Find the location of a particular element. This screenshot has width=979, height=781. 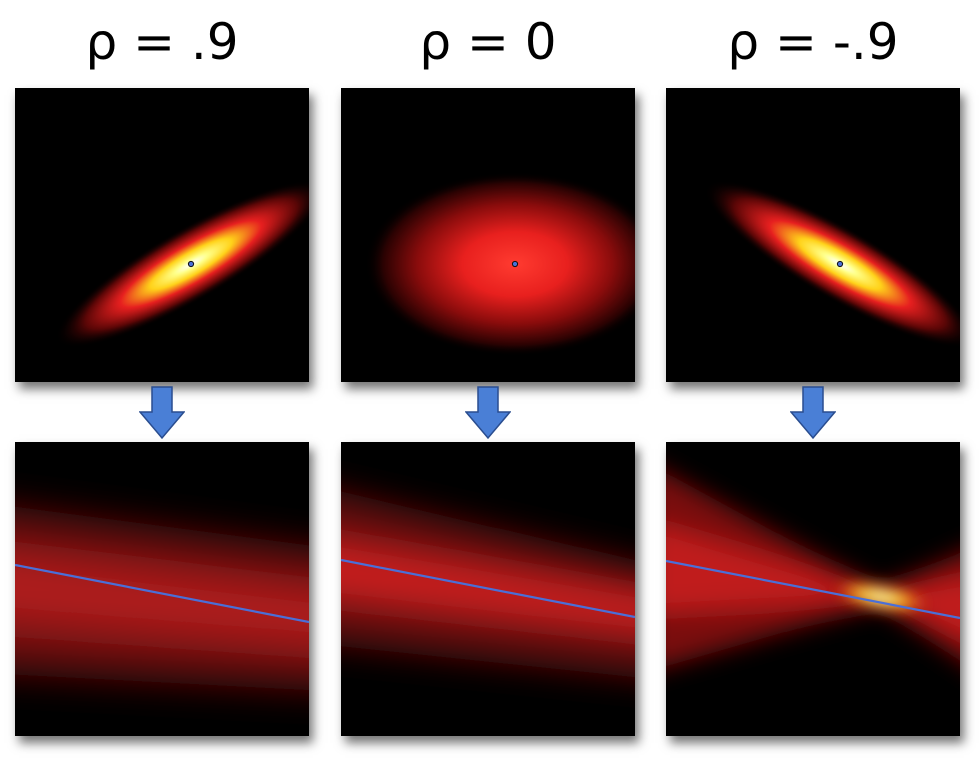

title-rho-neg-0-9: ρ = -.9 is located at coordinates (813, 42).